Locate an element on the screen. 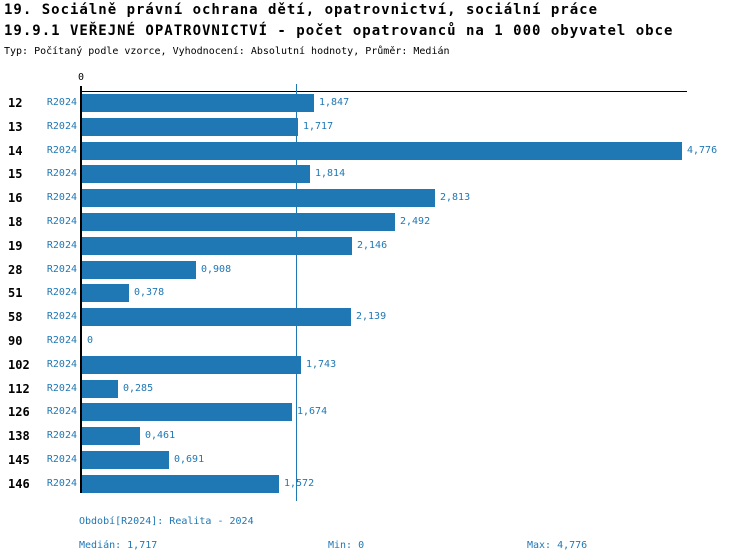  x-axis-tick-label-zero: 0 is located at coordinates (81, 77).